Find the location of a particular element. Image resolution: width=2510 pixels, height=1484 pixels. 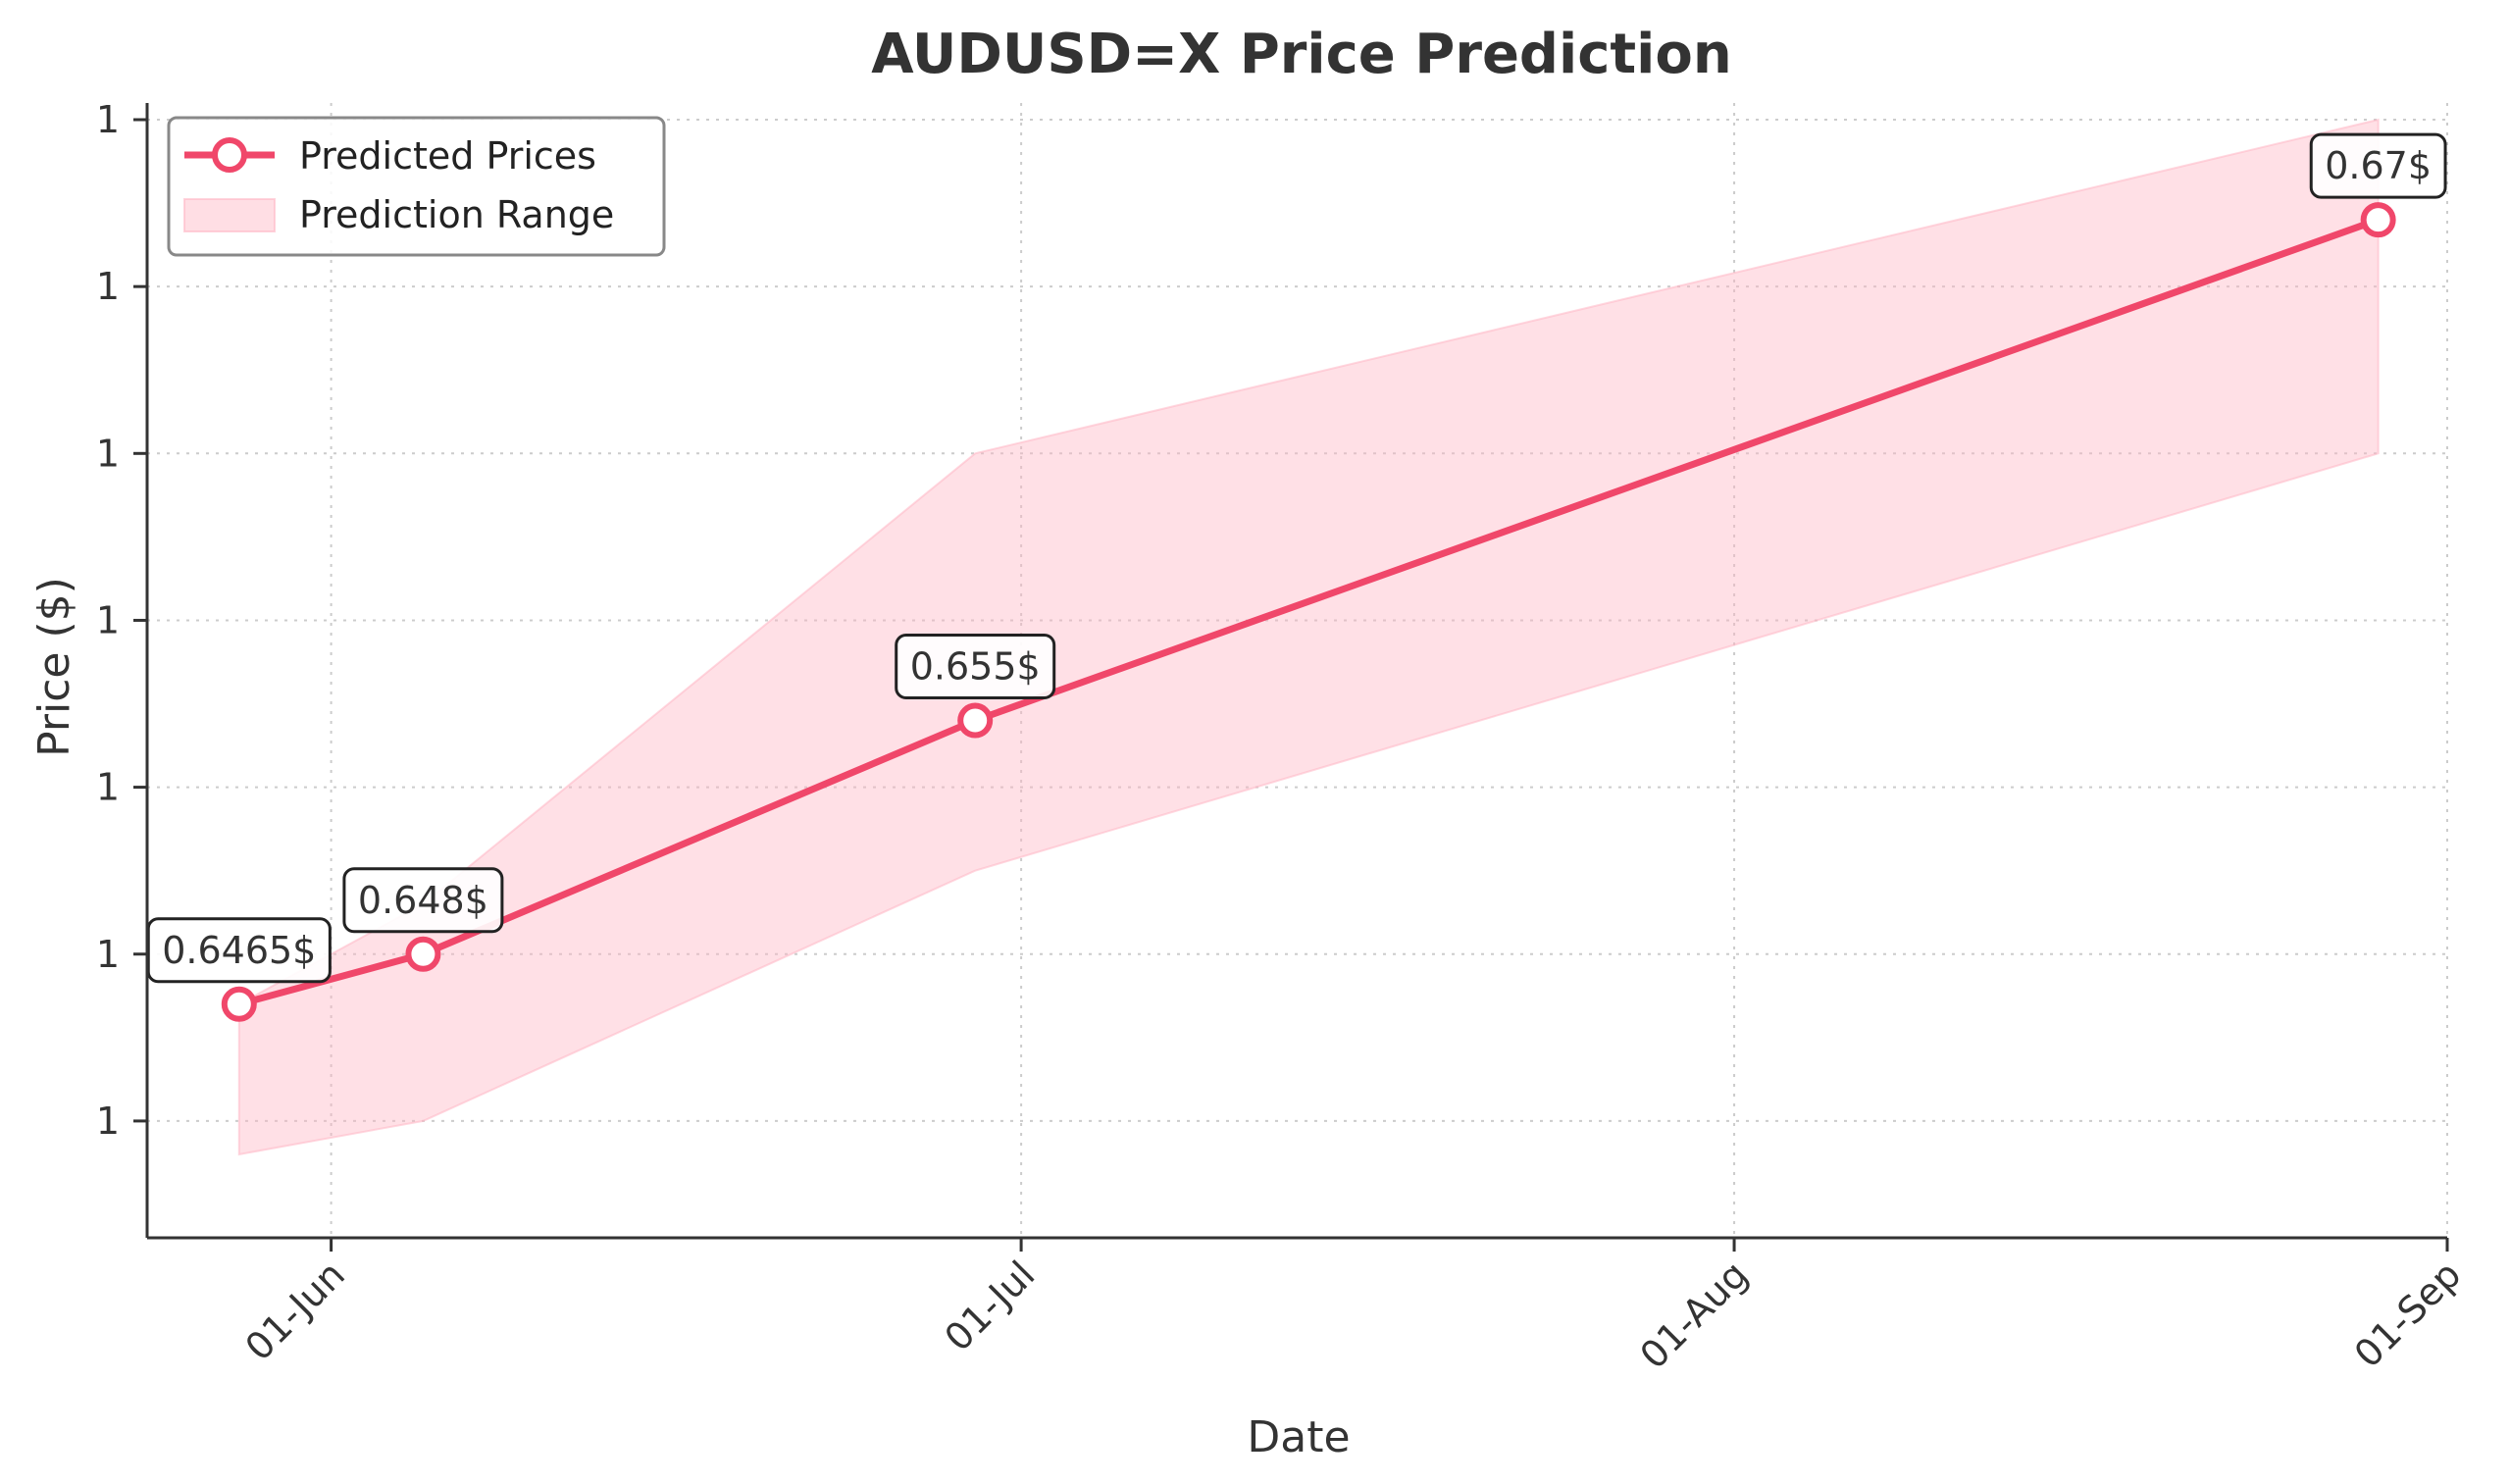

data-label: 0.67$ is located at coordinates (2378, 165).